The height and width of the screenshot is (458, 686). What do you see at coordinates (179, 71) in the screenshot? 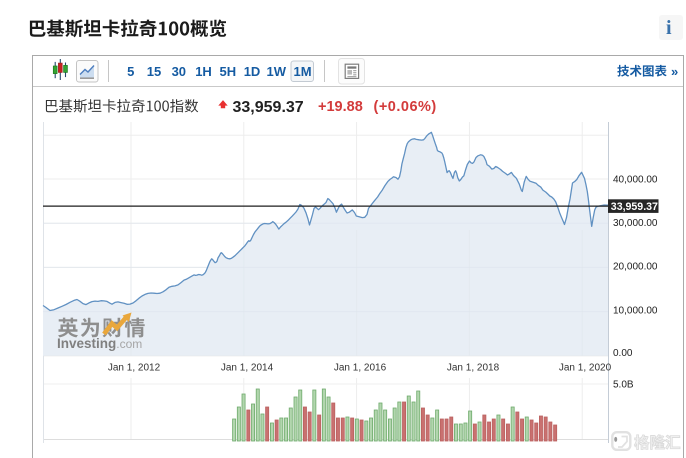
I see `svg-text: 30` at bounding box center [179, 71].